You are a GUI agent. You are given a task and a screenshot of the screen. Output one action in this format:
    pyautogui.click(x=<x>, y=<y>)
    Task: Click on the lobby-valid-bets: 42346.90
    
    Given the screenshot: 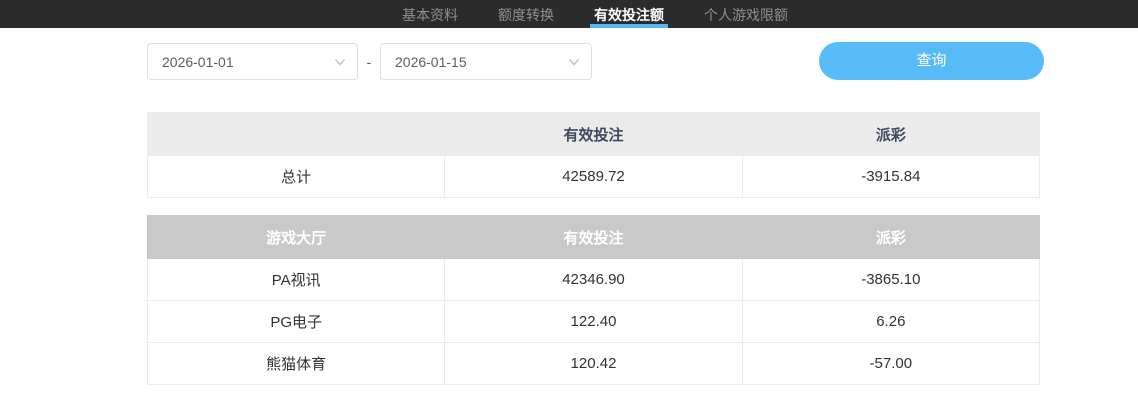 What is the action you would take?
    pyautogui.click(x=593, y=279)
    